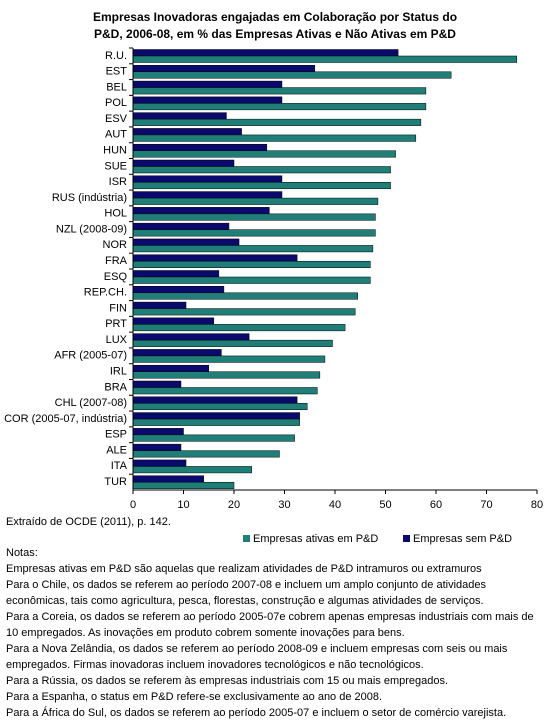  What do you see at coordinates (116, 450) in the screenshot?
I see `y-tick-label: ALE` at bounding box center [116, 450].